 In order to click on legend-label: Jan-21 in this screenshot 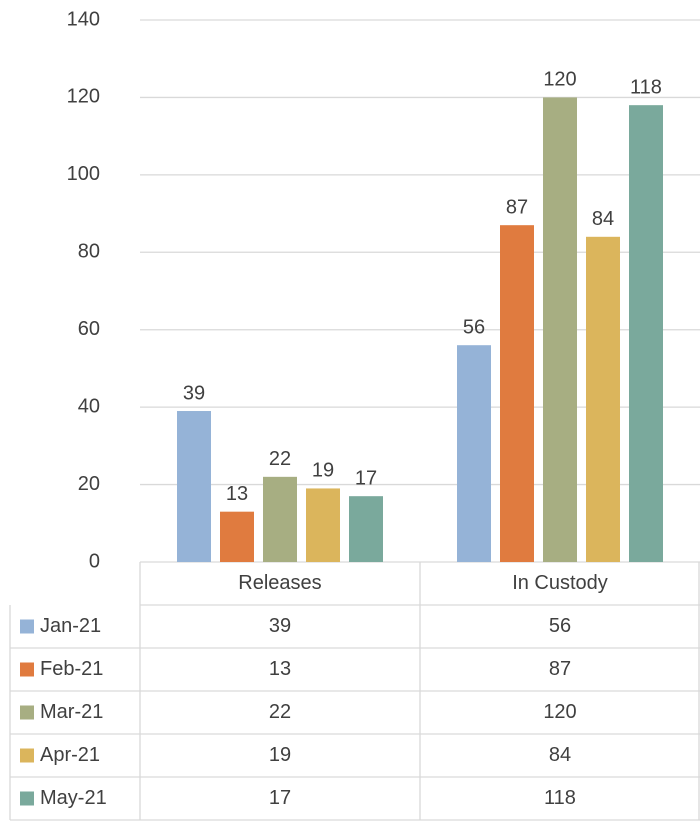, I will do `click(70, 626)`.